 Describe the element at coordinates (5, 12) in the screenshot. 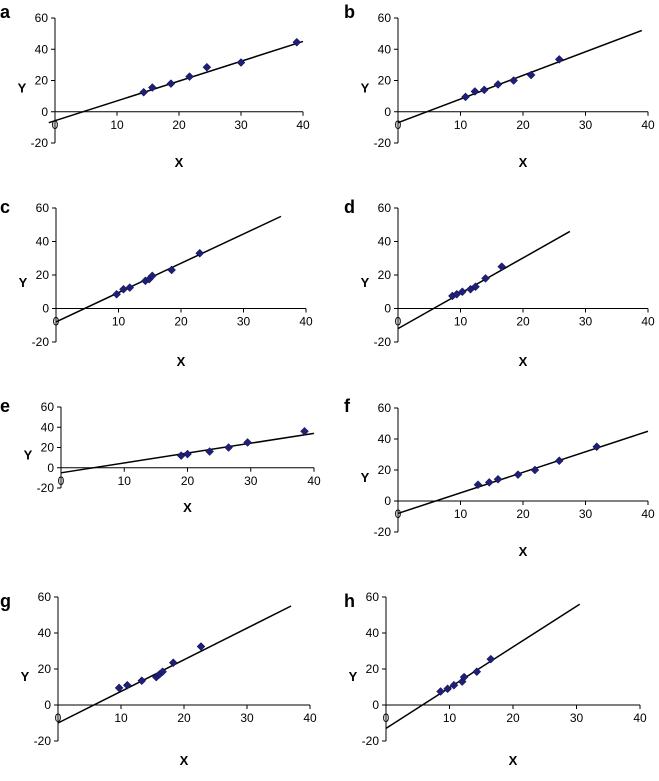

I see `panel-label: a` at that location.